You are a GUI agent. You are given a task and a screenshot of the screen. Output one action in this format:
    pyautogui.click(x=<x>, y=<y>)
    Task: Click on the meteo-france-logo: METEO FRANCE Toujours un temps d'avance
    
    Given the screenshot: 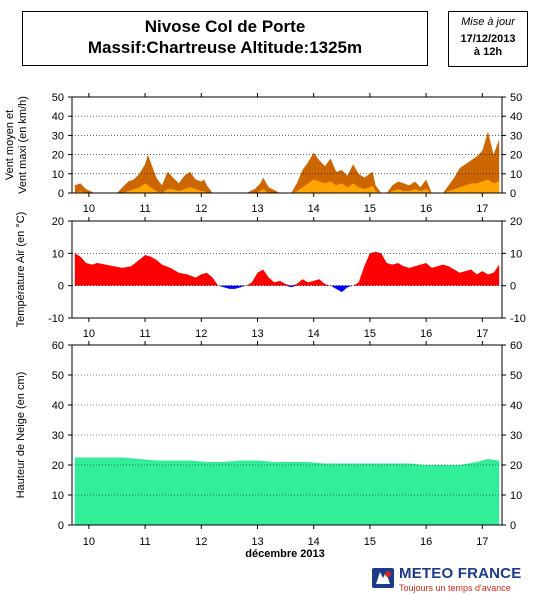 What is the action you would take?
    pyautogui.click(x=453, y=579)
    